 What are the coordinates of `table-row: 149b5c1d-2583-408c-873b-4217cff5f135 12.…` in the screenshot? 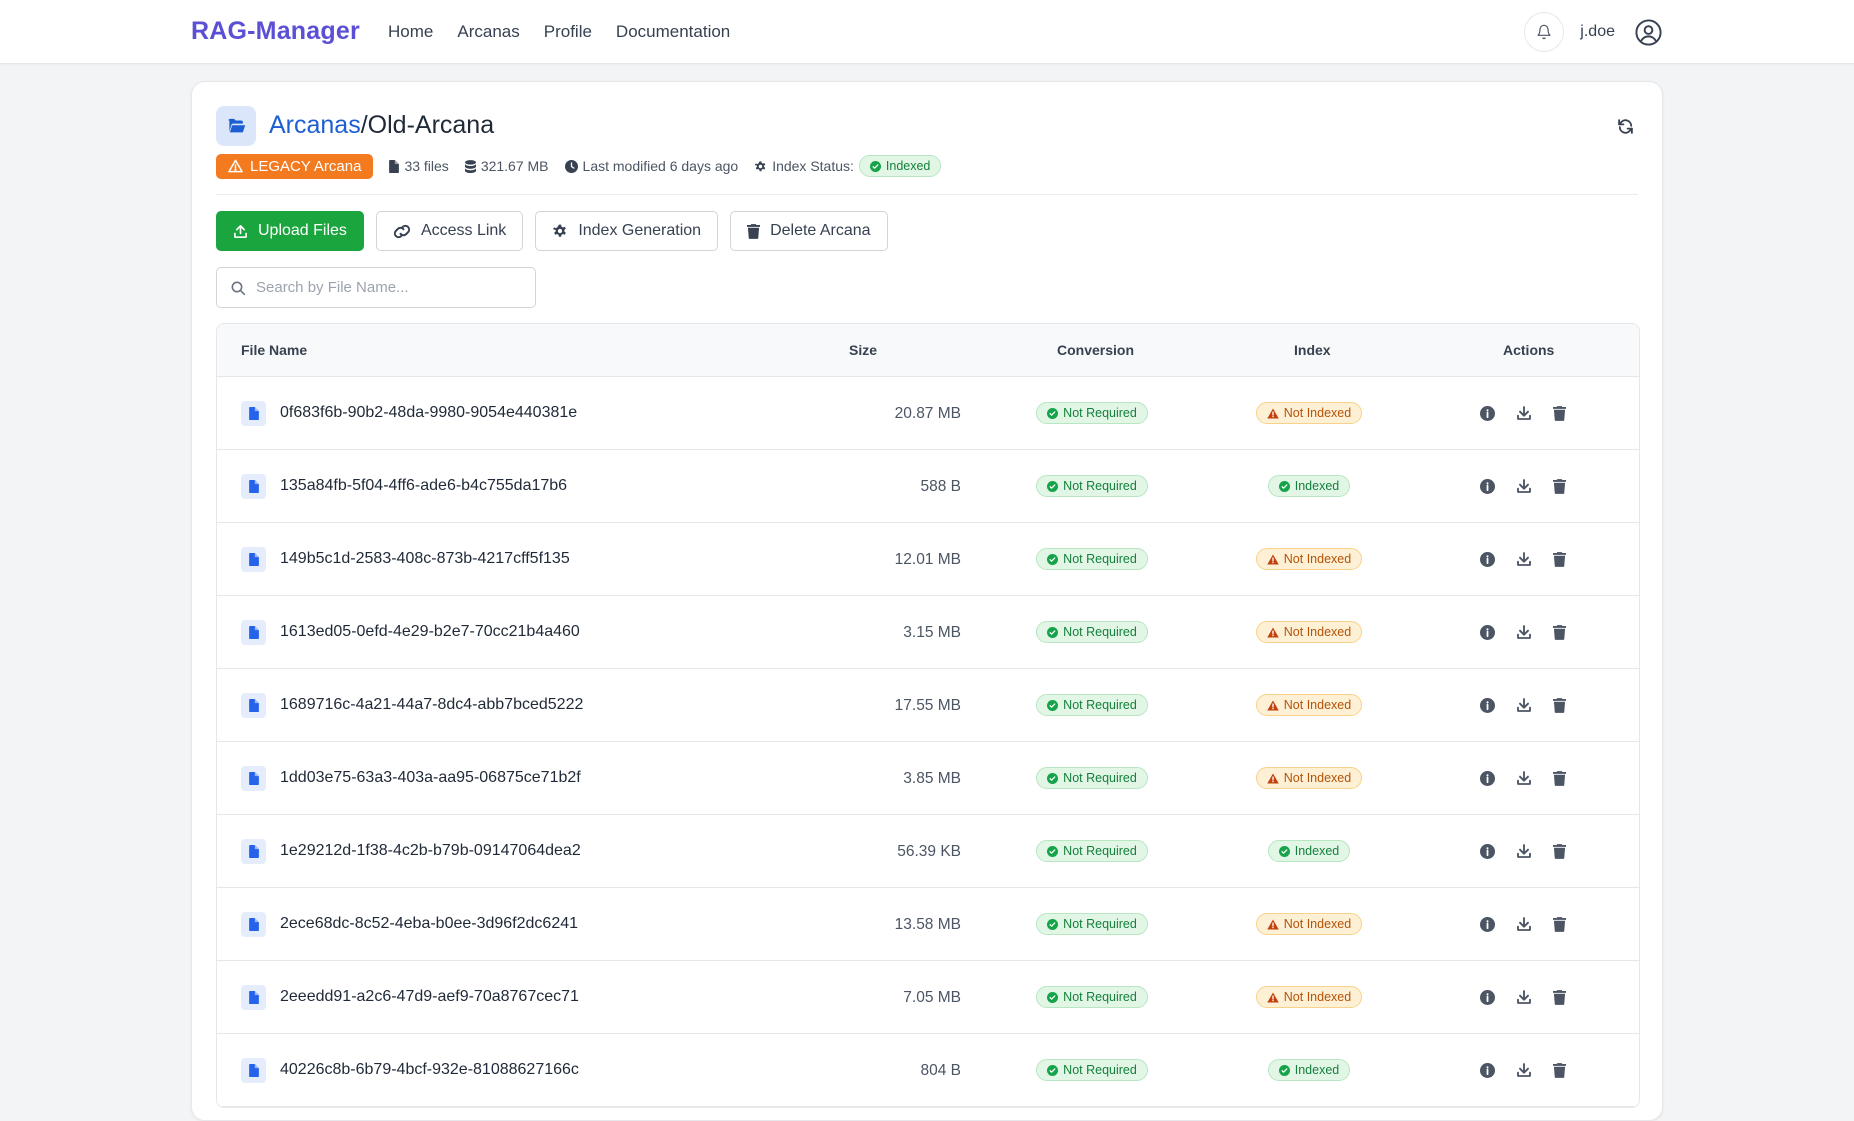 It's located at (928, 559).